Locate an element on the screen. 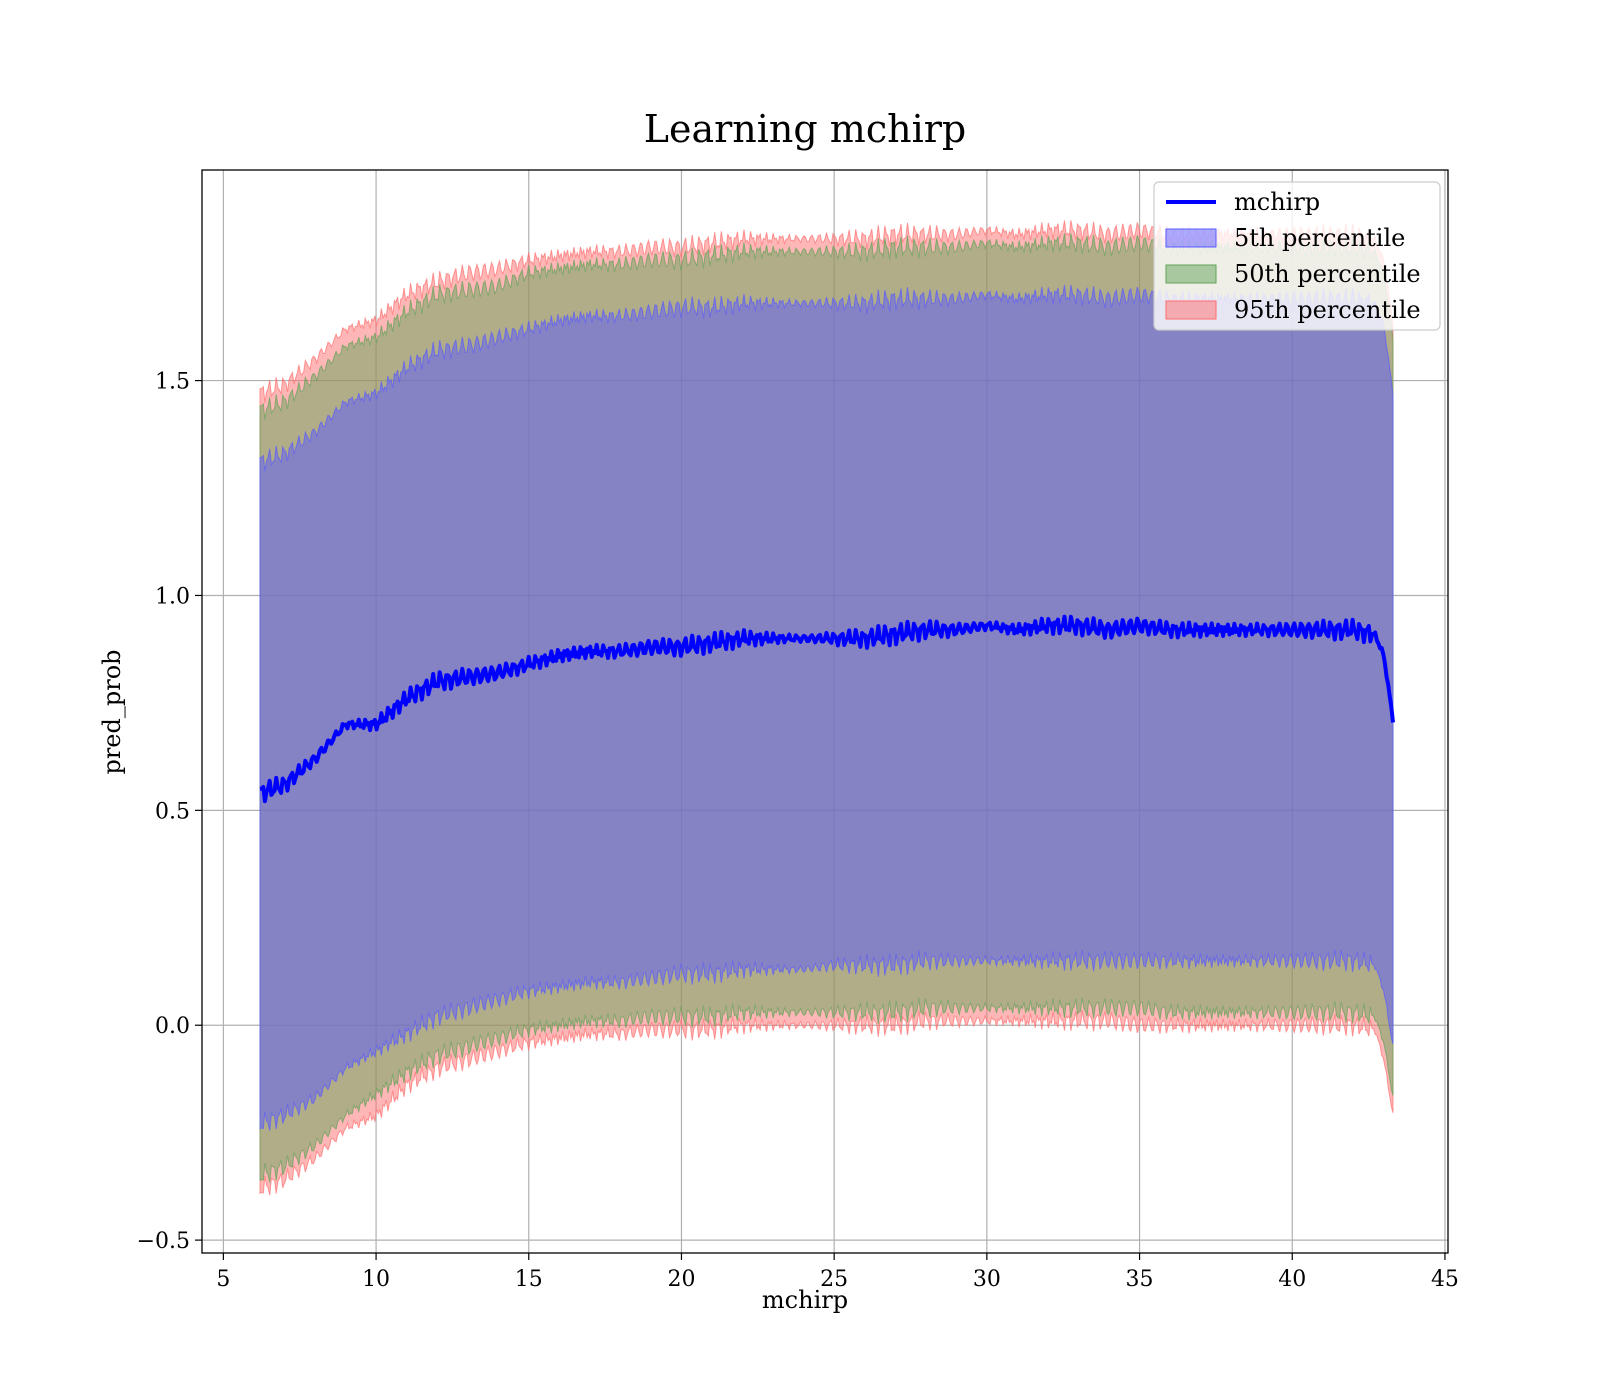  x-tick-label: 30 is located at coordinates (987, 1279).